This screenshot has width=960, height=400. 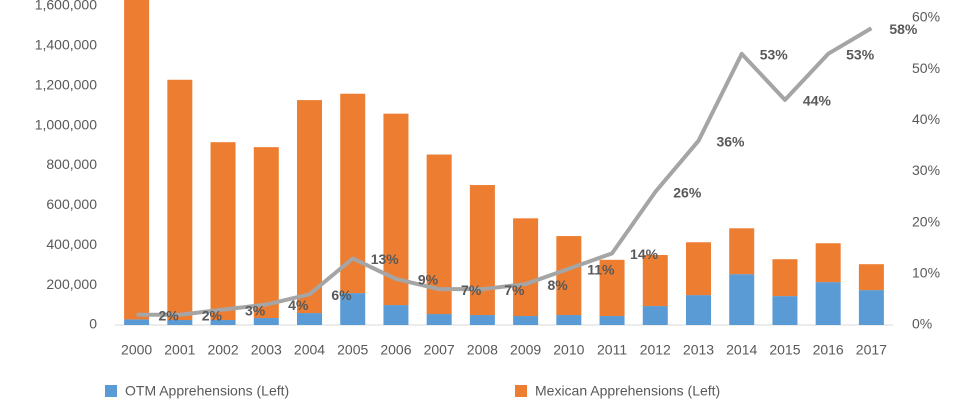 What do you see at coordinates (525, 350) in the screenshot?
I see `x-tick-label: 2009` at bounding box center [525, 350].